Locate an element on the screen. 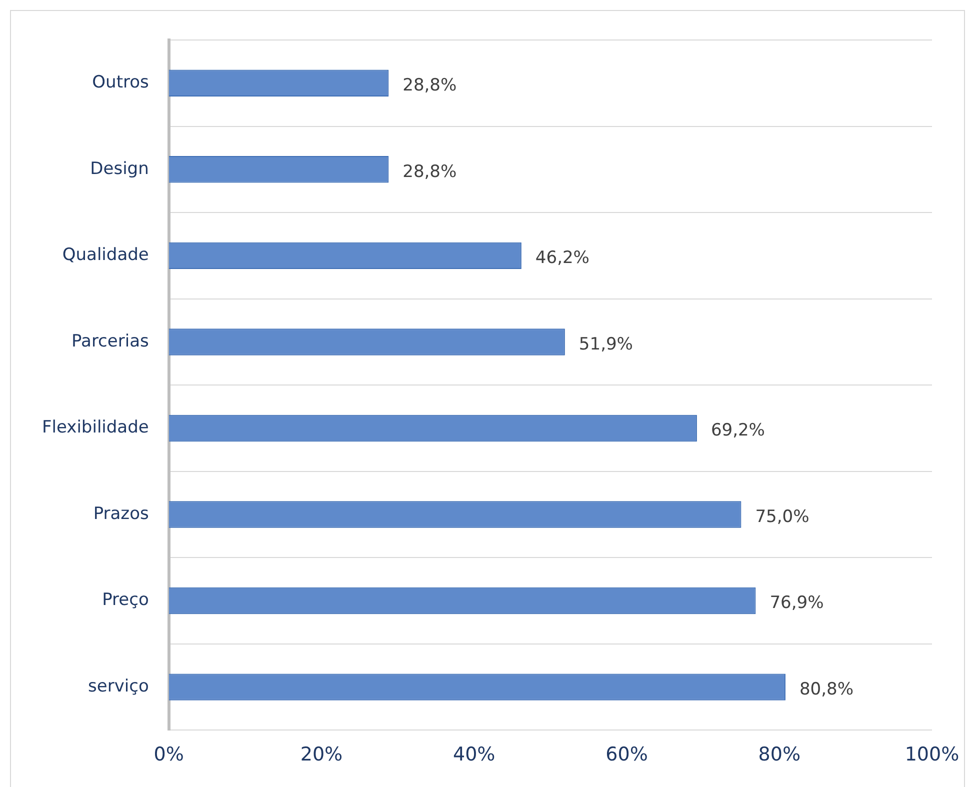 This screenshot has height=787, width=976. y-tick-label: Parcerias is located at coordinates (110, 341).